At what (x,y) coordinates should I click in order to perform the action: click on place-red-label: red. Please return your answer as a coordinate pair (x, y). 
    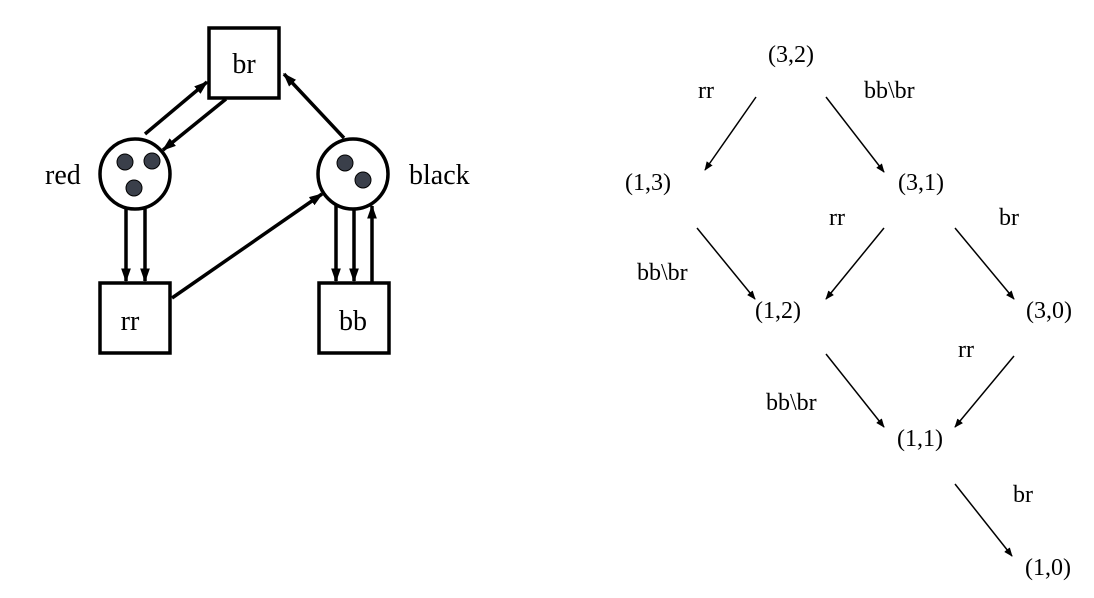
    Looking at the image, I should click on (63, 175).